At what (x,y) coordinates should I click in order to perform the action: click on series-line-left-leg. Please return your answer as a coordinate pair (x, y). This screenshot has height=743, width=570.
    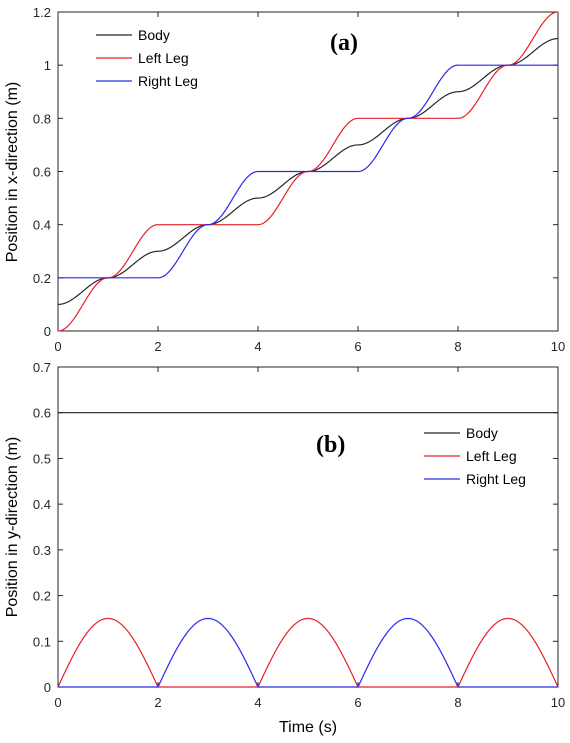
    Looking at the image, I should click on (308, 652).